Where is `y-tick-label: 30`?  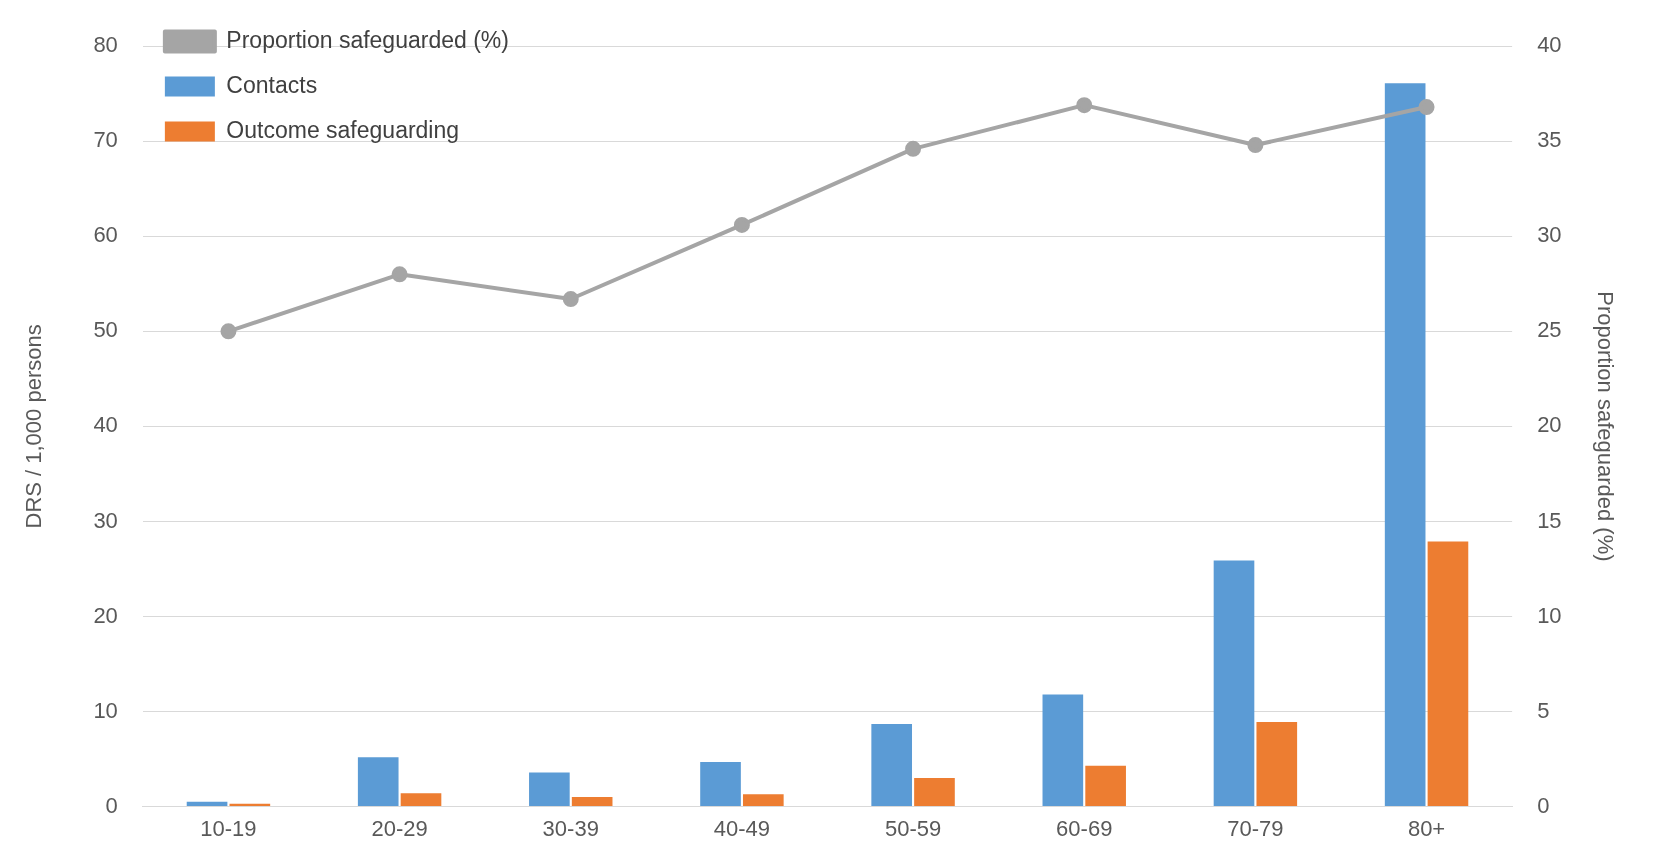 y-tick-label: 30 is located at coordinates (105, 520).